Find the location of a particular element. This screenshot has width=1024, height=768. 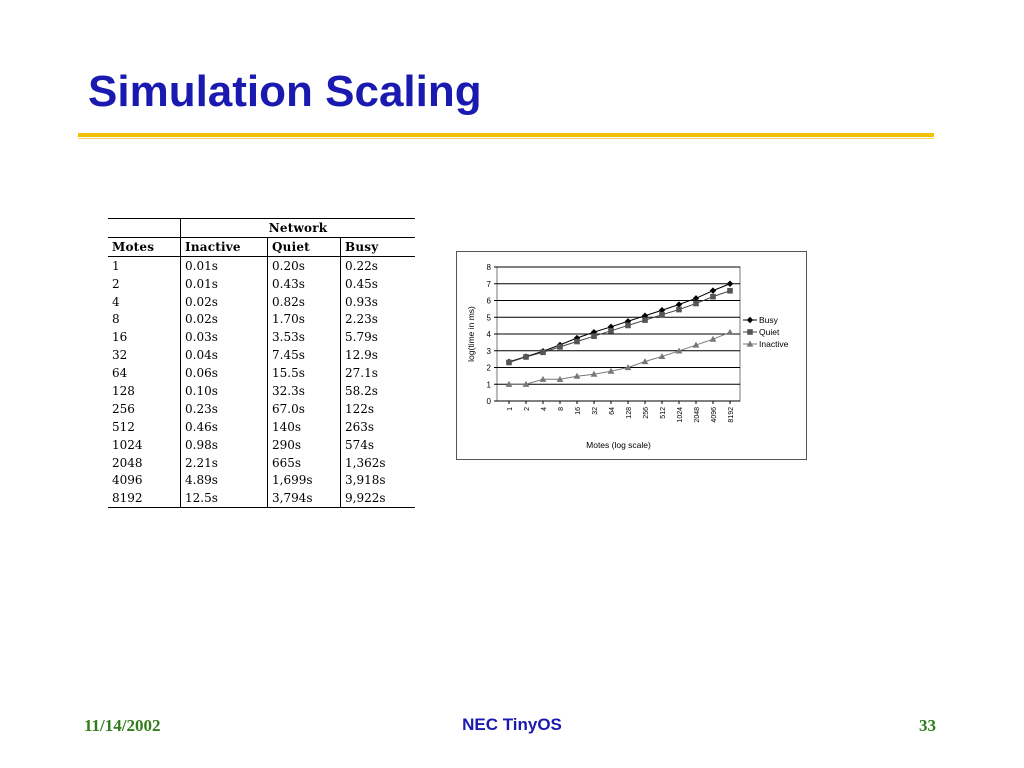

table-row: 2 0.01s 0.43s 0.45s is located at coordinates (261, 283).